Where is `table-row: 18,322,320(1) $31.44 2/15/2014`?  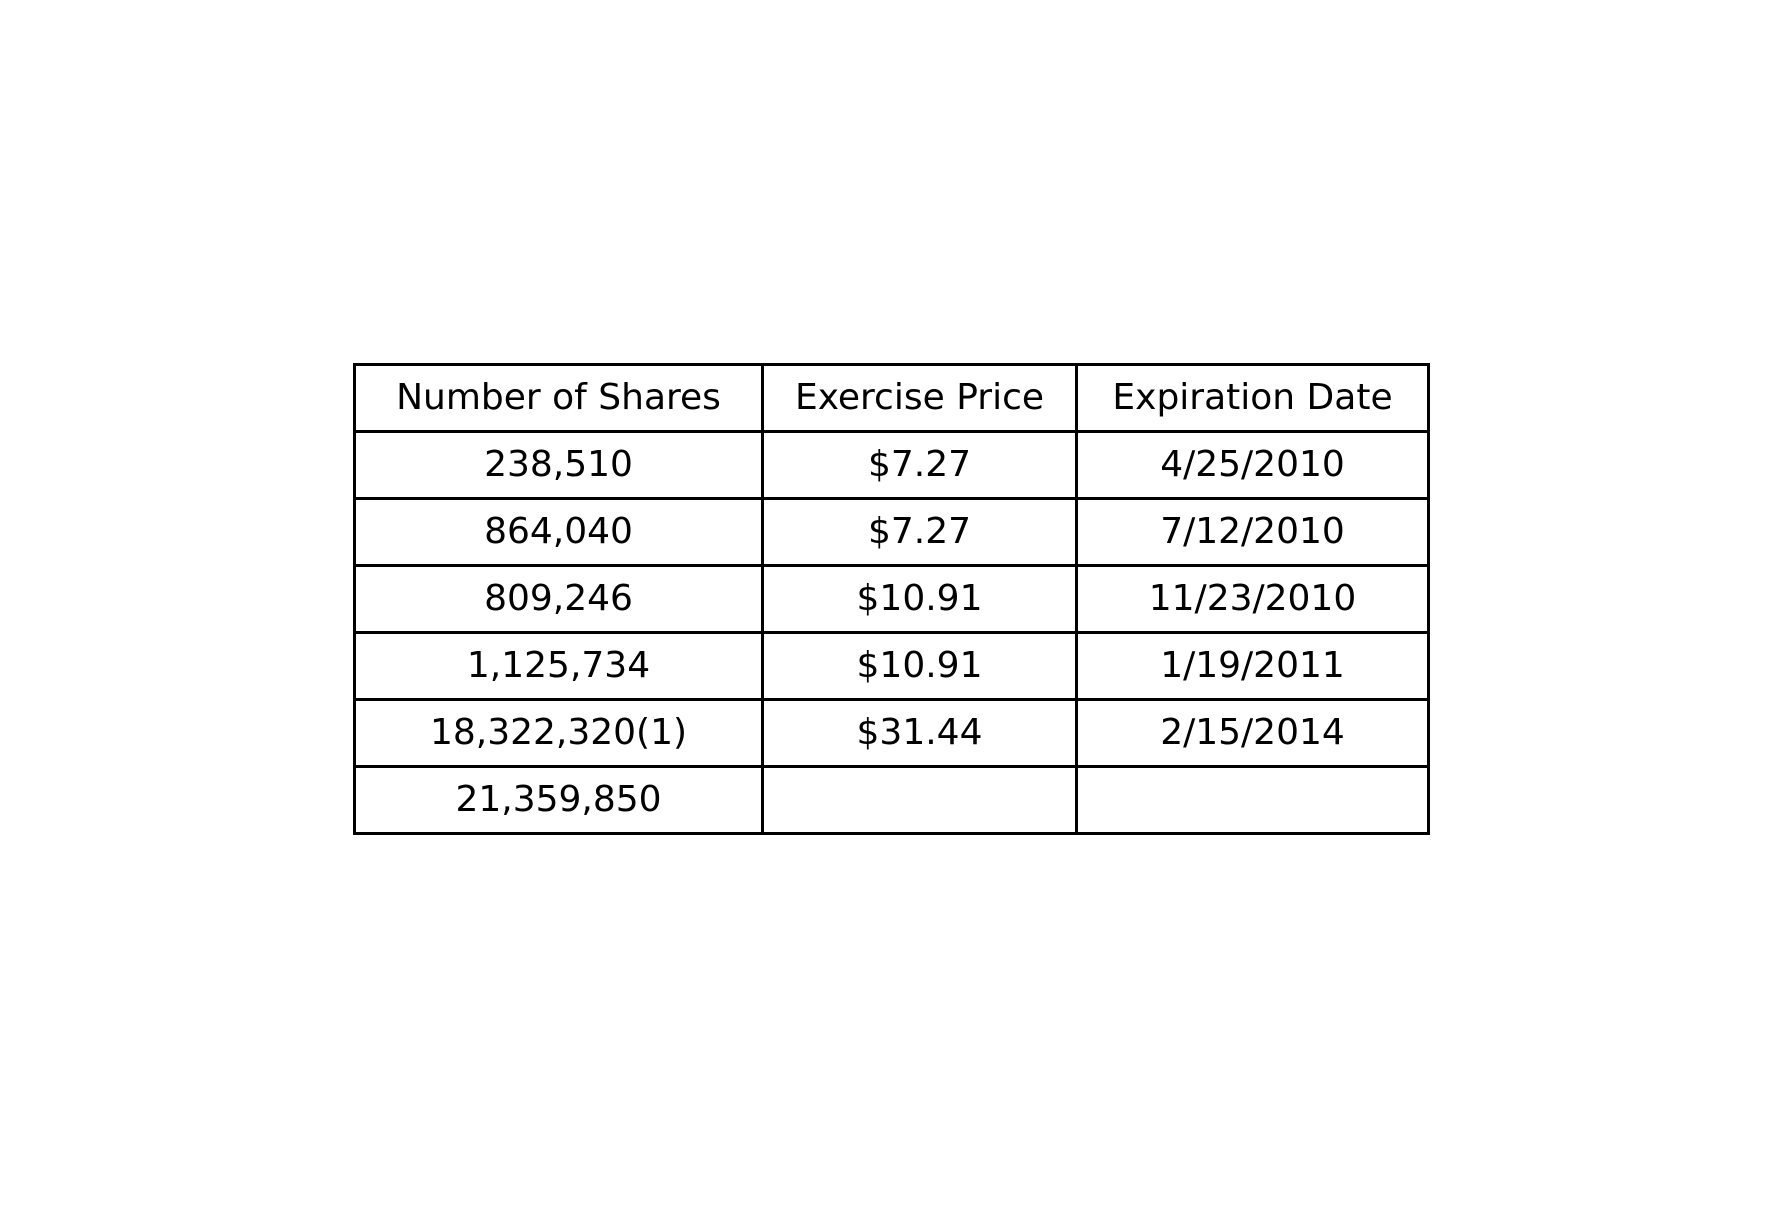
table-row: 18,322,320(1) $31.44 2/15/2014 is located at coordinates (891, 733).